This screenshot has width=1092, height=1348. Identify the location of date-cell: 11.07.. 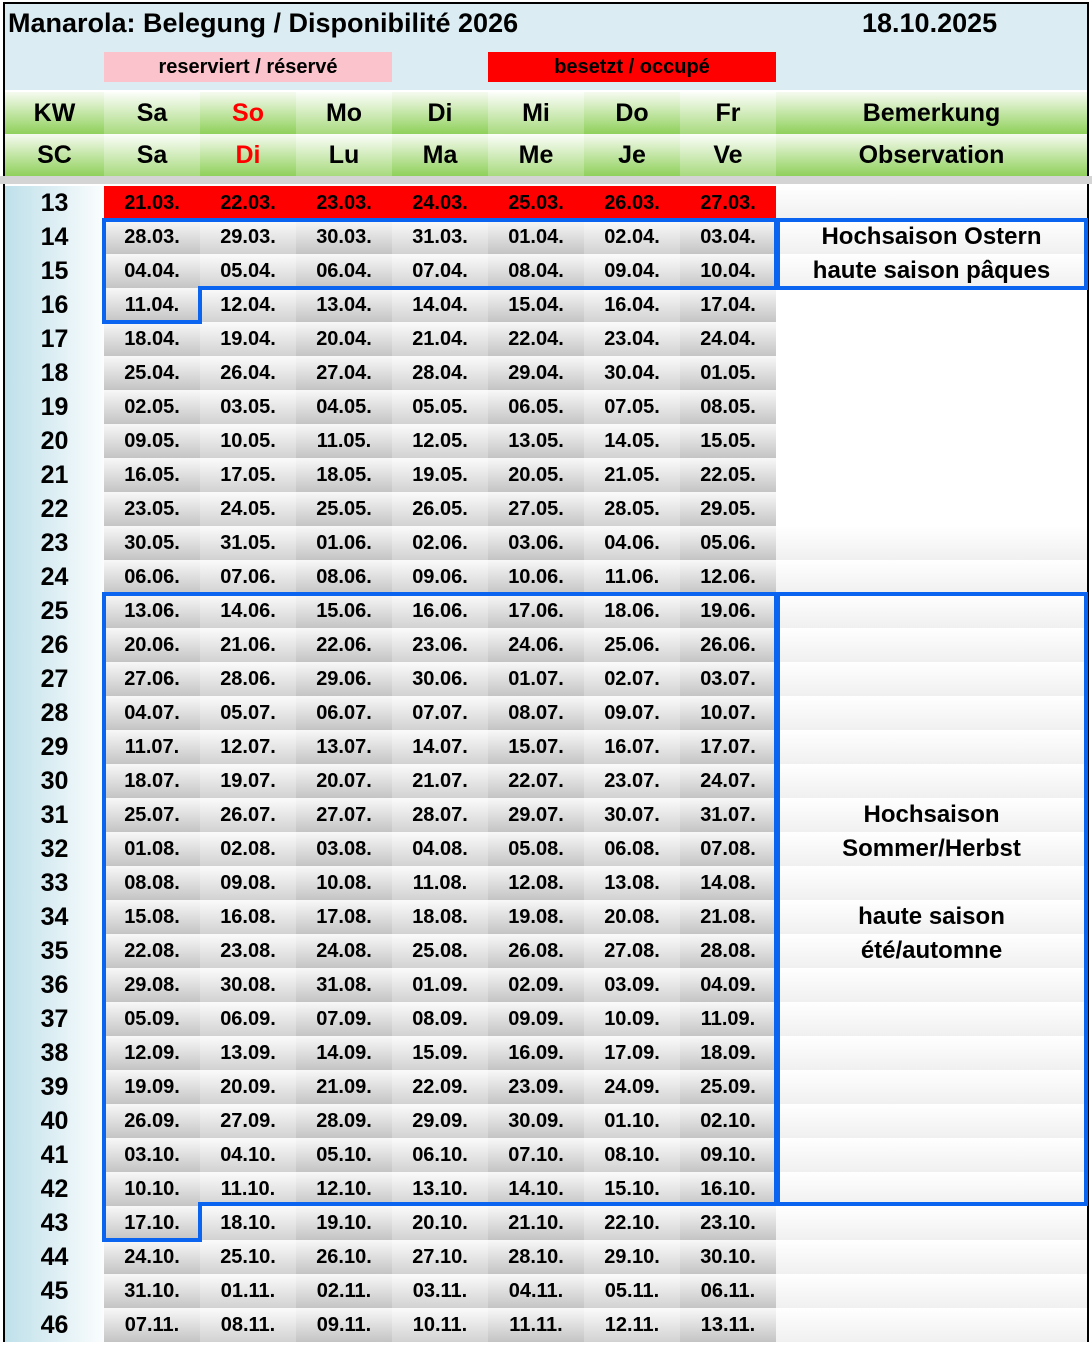
(152, 747).